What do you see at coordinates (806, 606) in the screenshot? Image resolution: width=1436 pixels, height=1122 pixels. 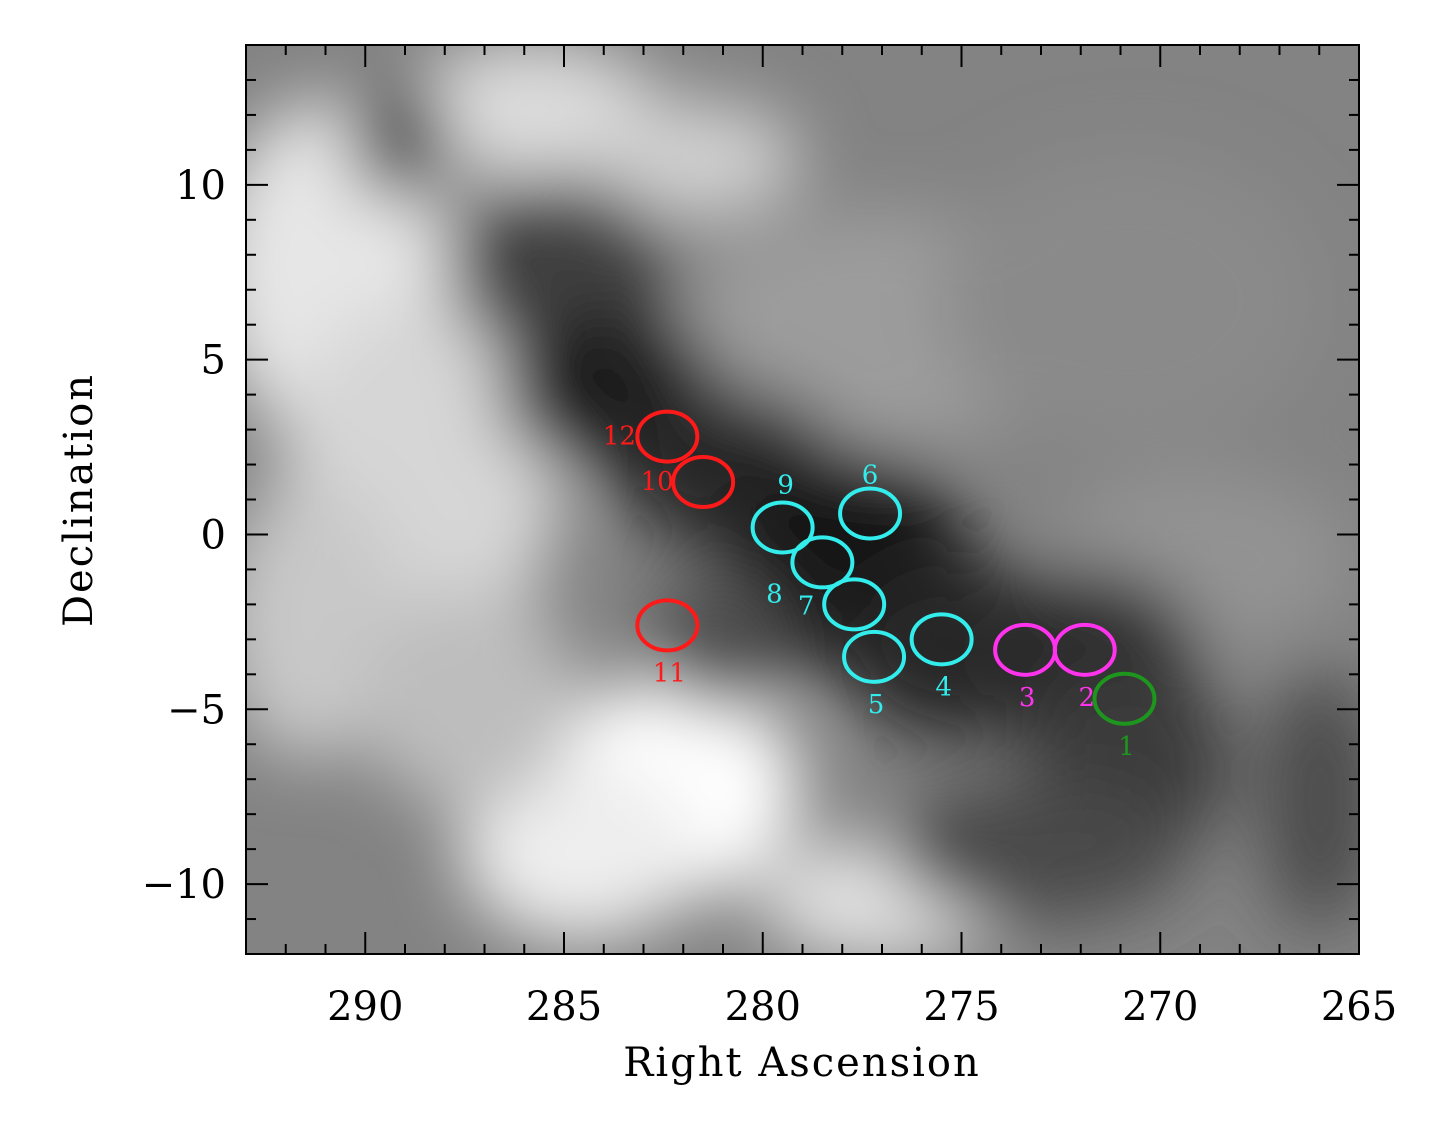 I see `region-label-7: 7` at bounding box center [806, 606].